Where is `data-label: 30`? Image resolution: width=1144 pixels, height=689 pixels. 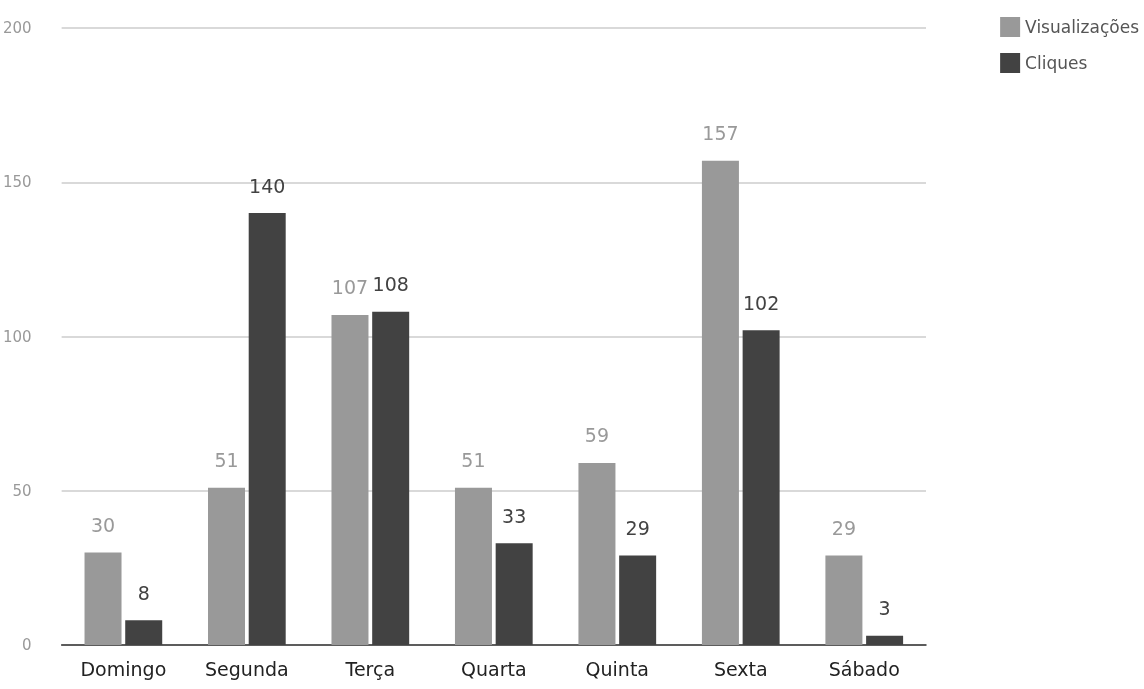
data-label: 30 is located at coordinates (103, 524).